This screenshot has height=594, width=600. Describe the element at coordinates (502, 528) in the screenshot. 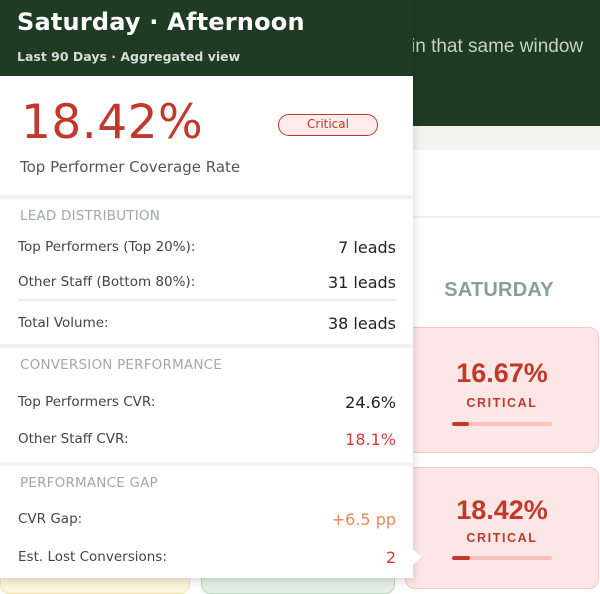

I see `heatmap-cell-active: 18.42% CRITICAL` at that location.